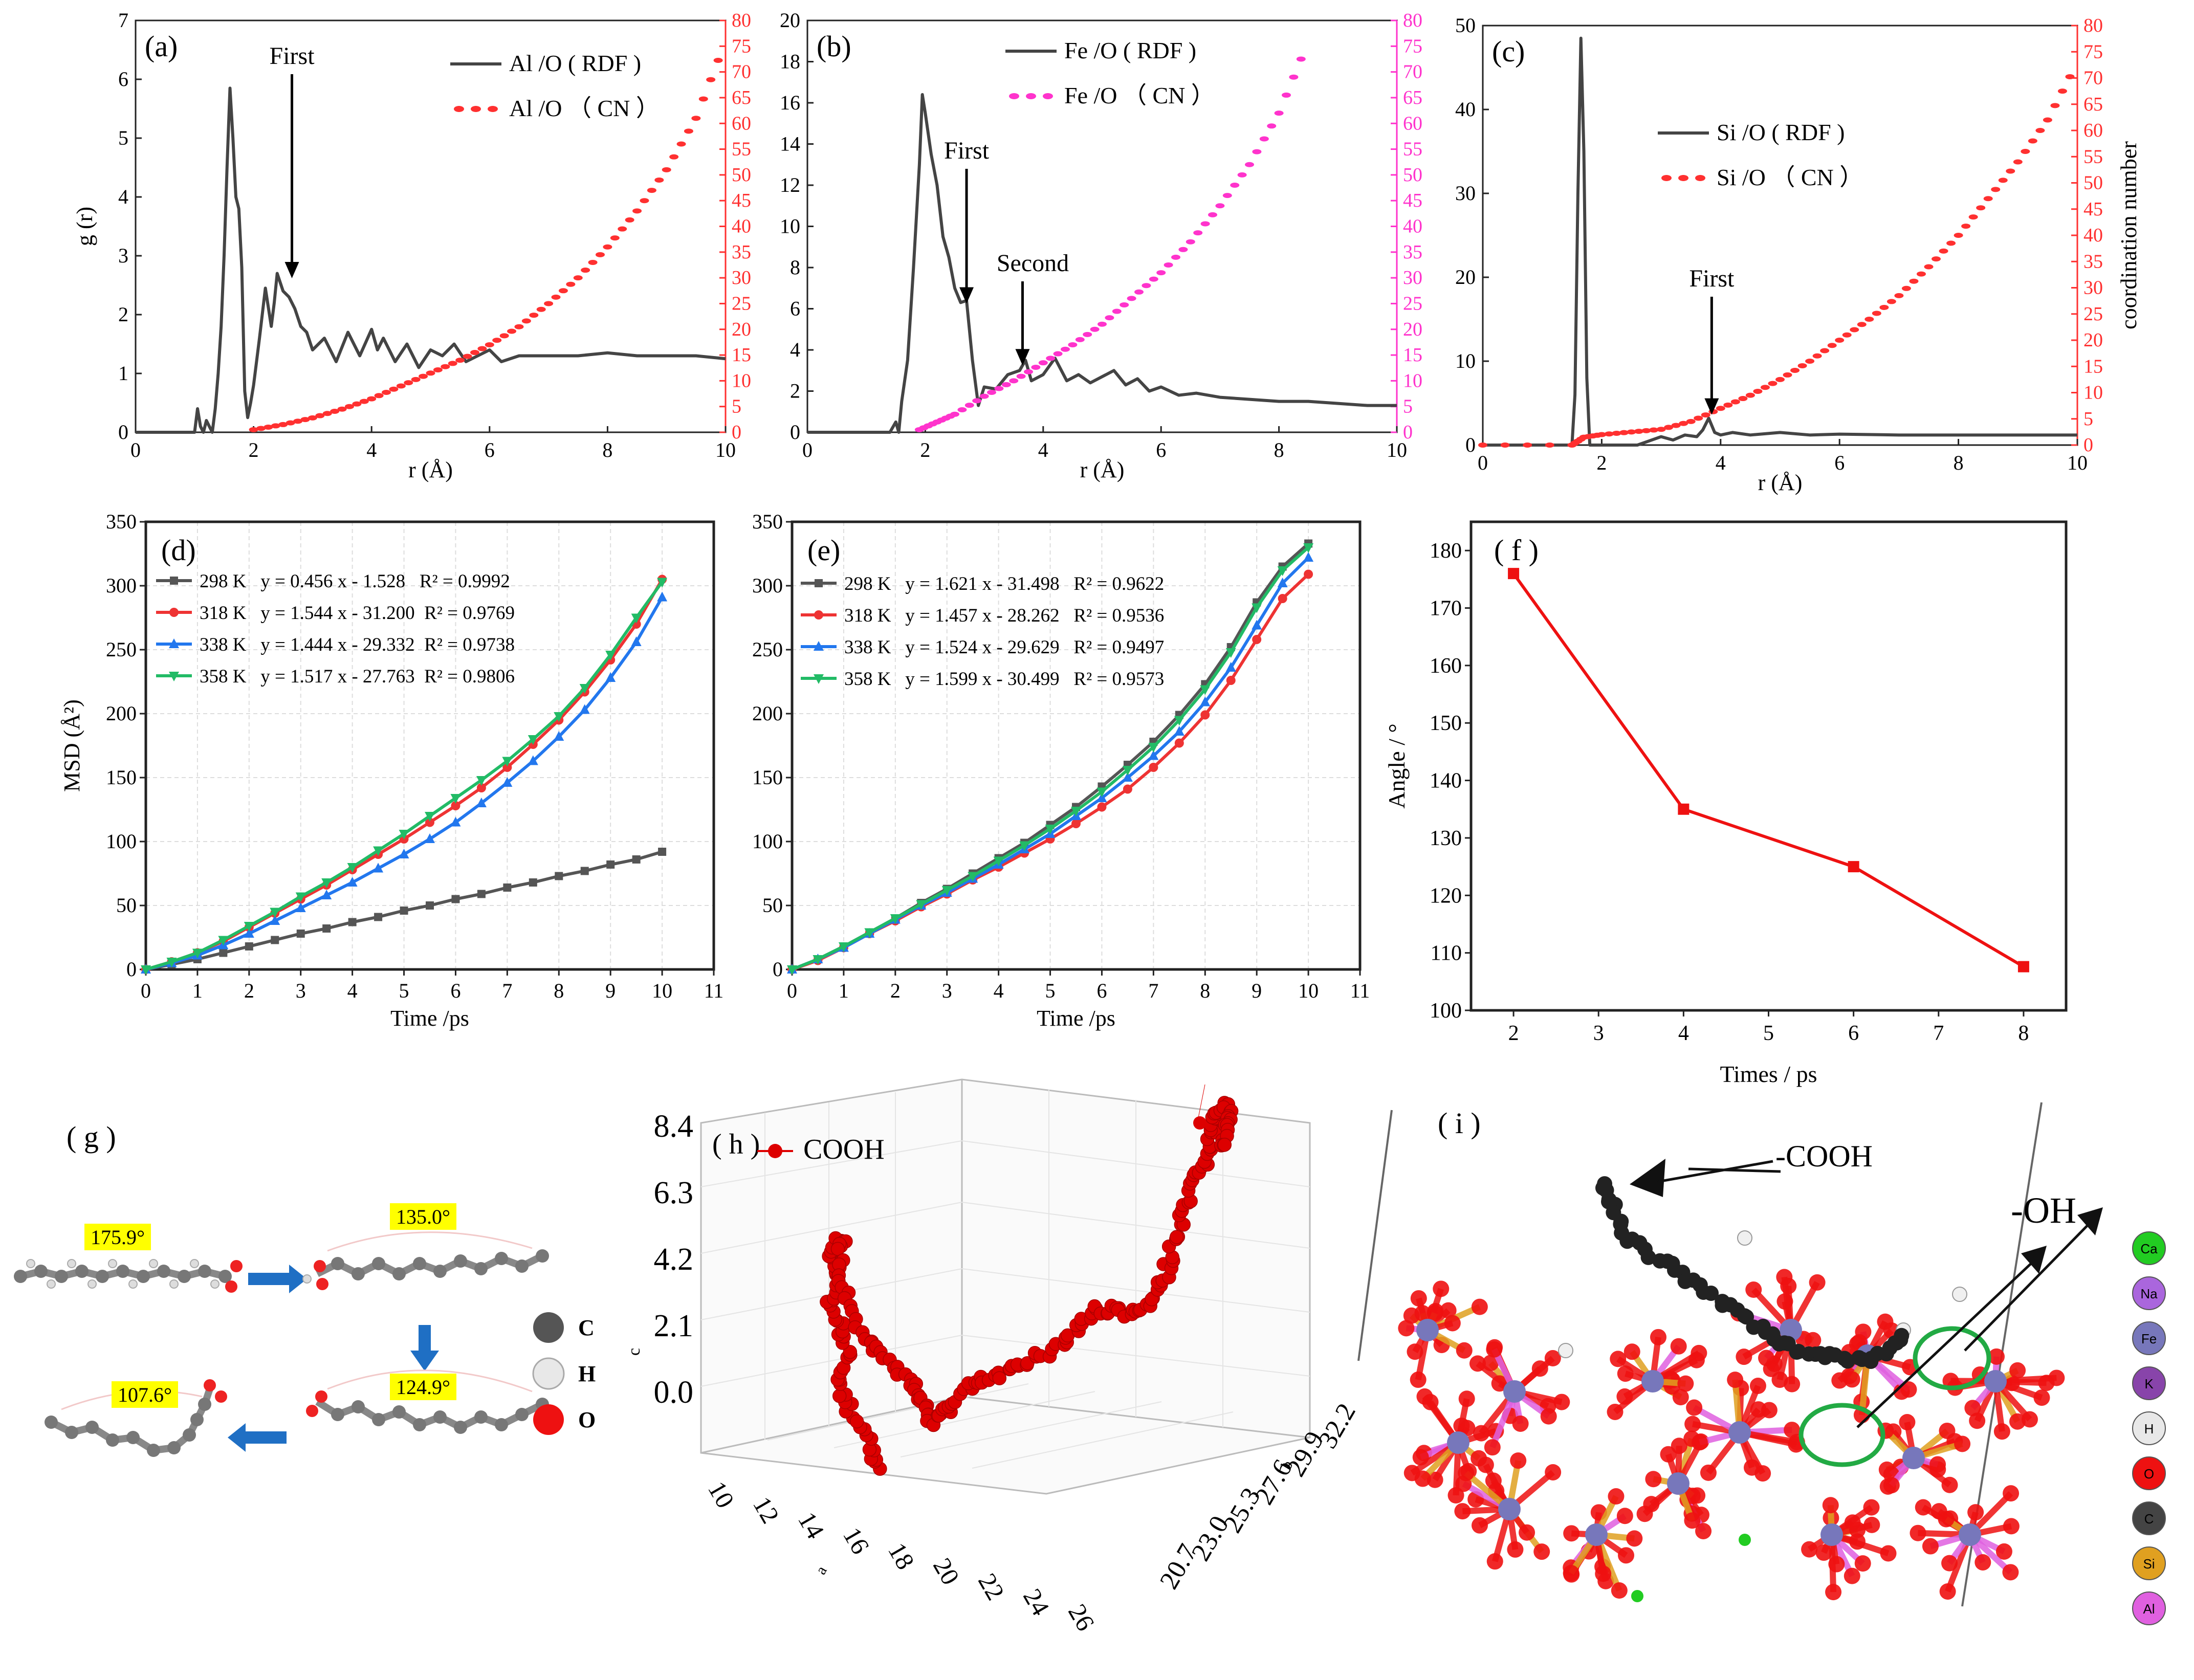  What do you see at coordinates (741, 97) in the screenshot?
I see `y2-tick-label: 65` at bounding box center [741, 97].